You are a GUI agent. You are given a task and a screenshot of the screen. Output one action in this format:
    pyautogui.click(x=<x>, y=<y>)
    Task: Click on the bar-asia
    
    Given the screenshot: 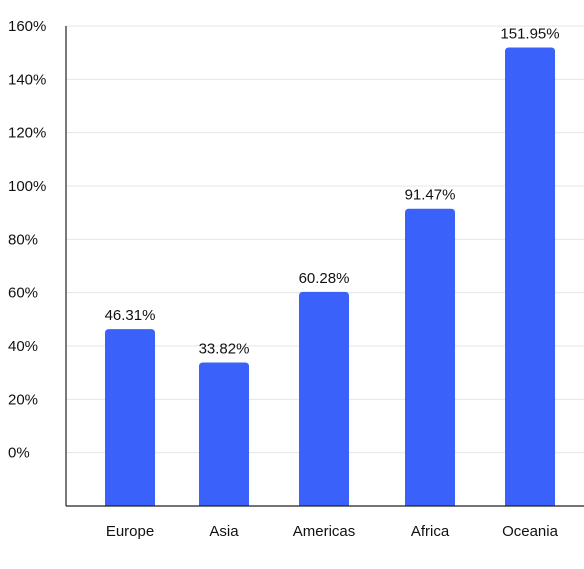 What is the action you would take?
    pyautogui.click(x=224, y=434)
    